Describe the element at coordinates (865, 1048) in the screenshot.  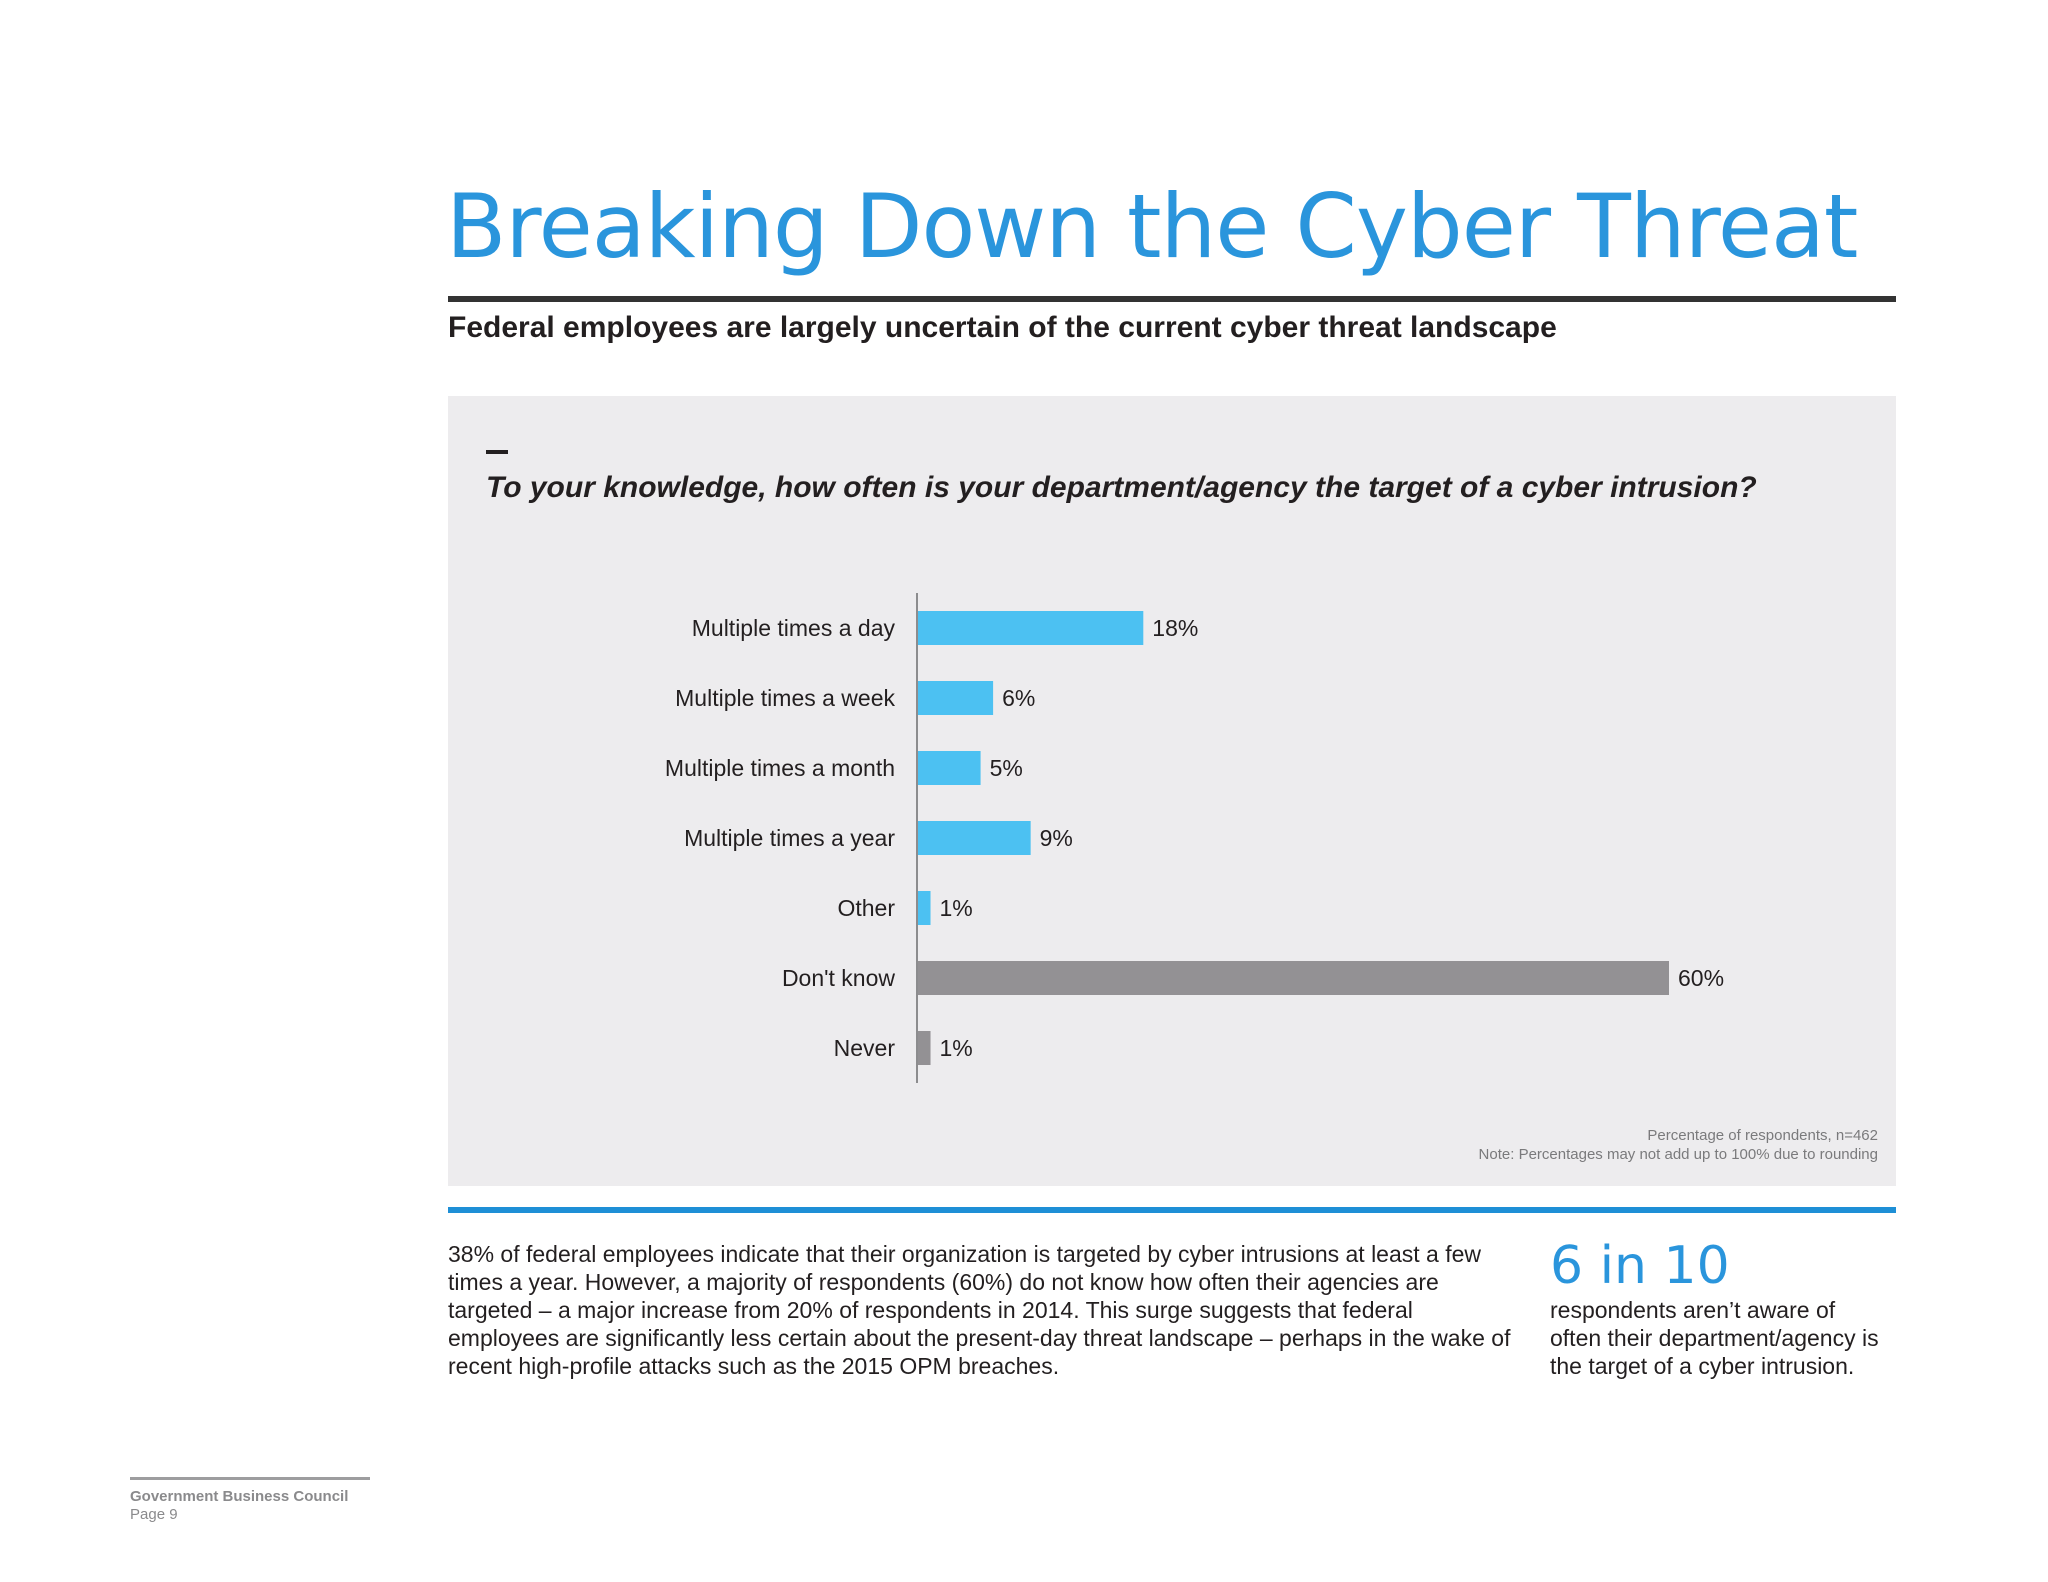
I see `category-label: Never` at that location.